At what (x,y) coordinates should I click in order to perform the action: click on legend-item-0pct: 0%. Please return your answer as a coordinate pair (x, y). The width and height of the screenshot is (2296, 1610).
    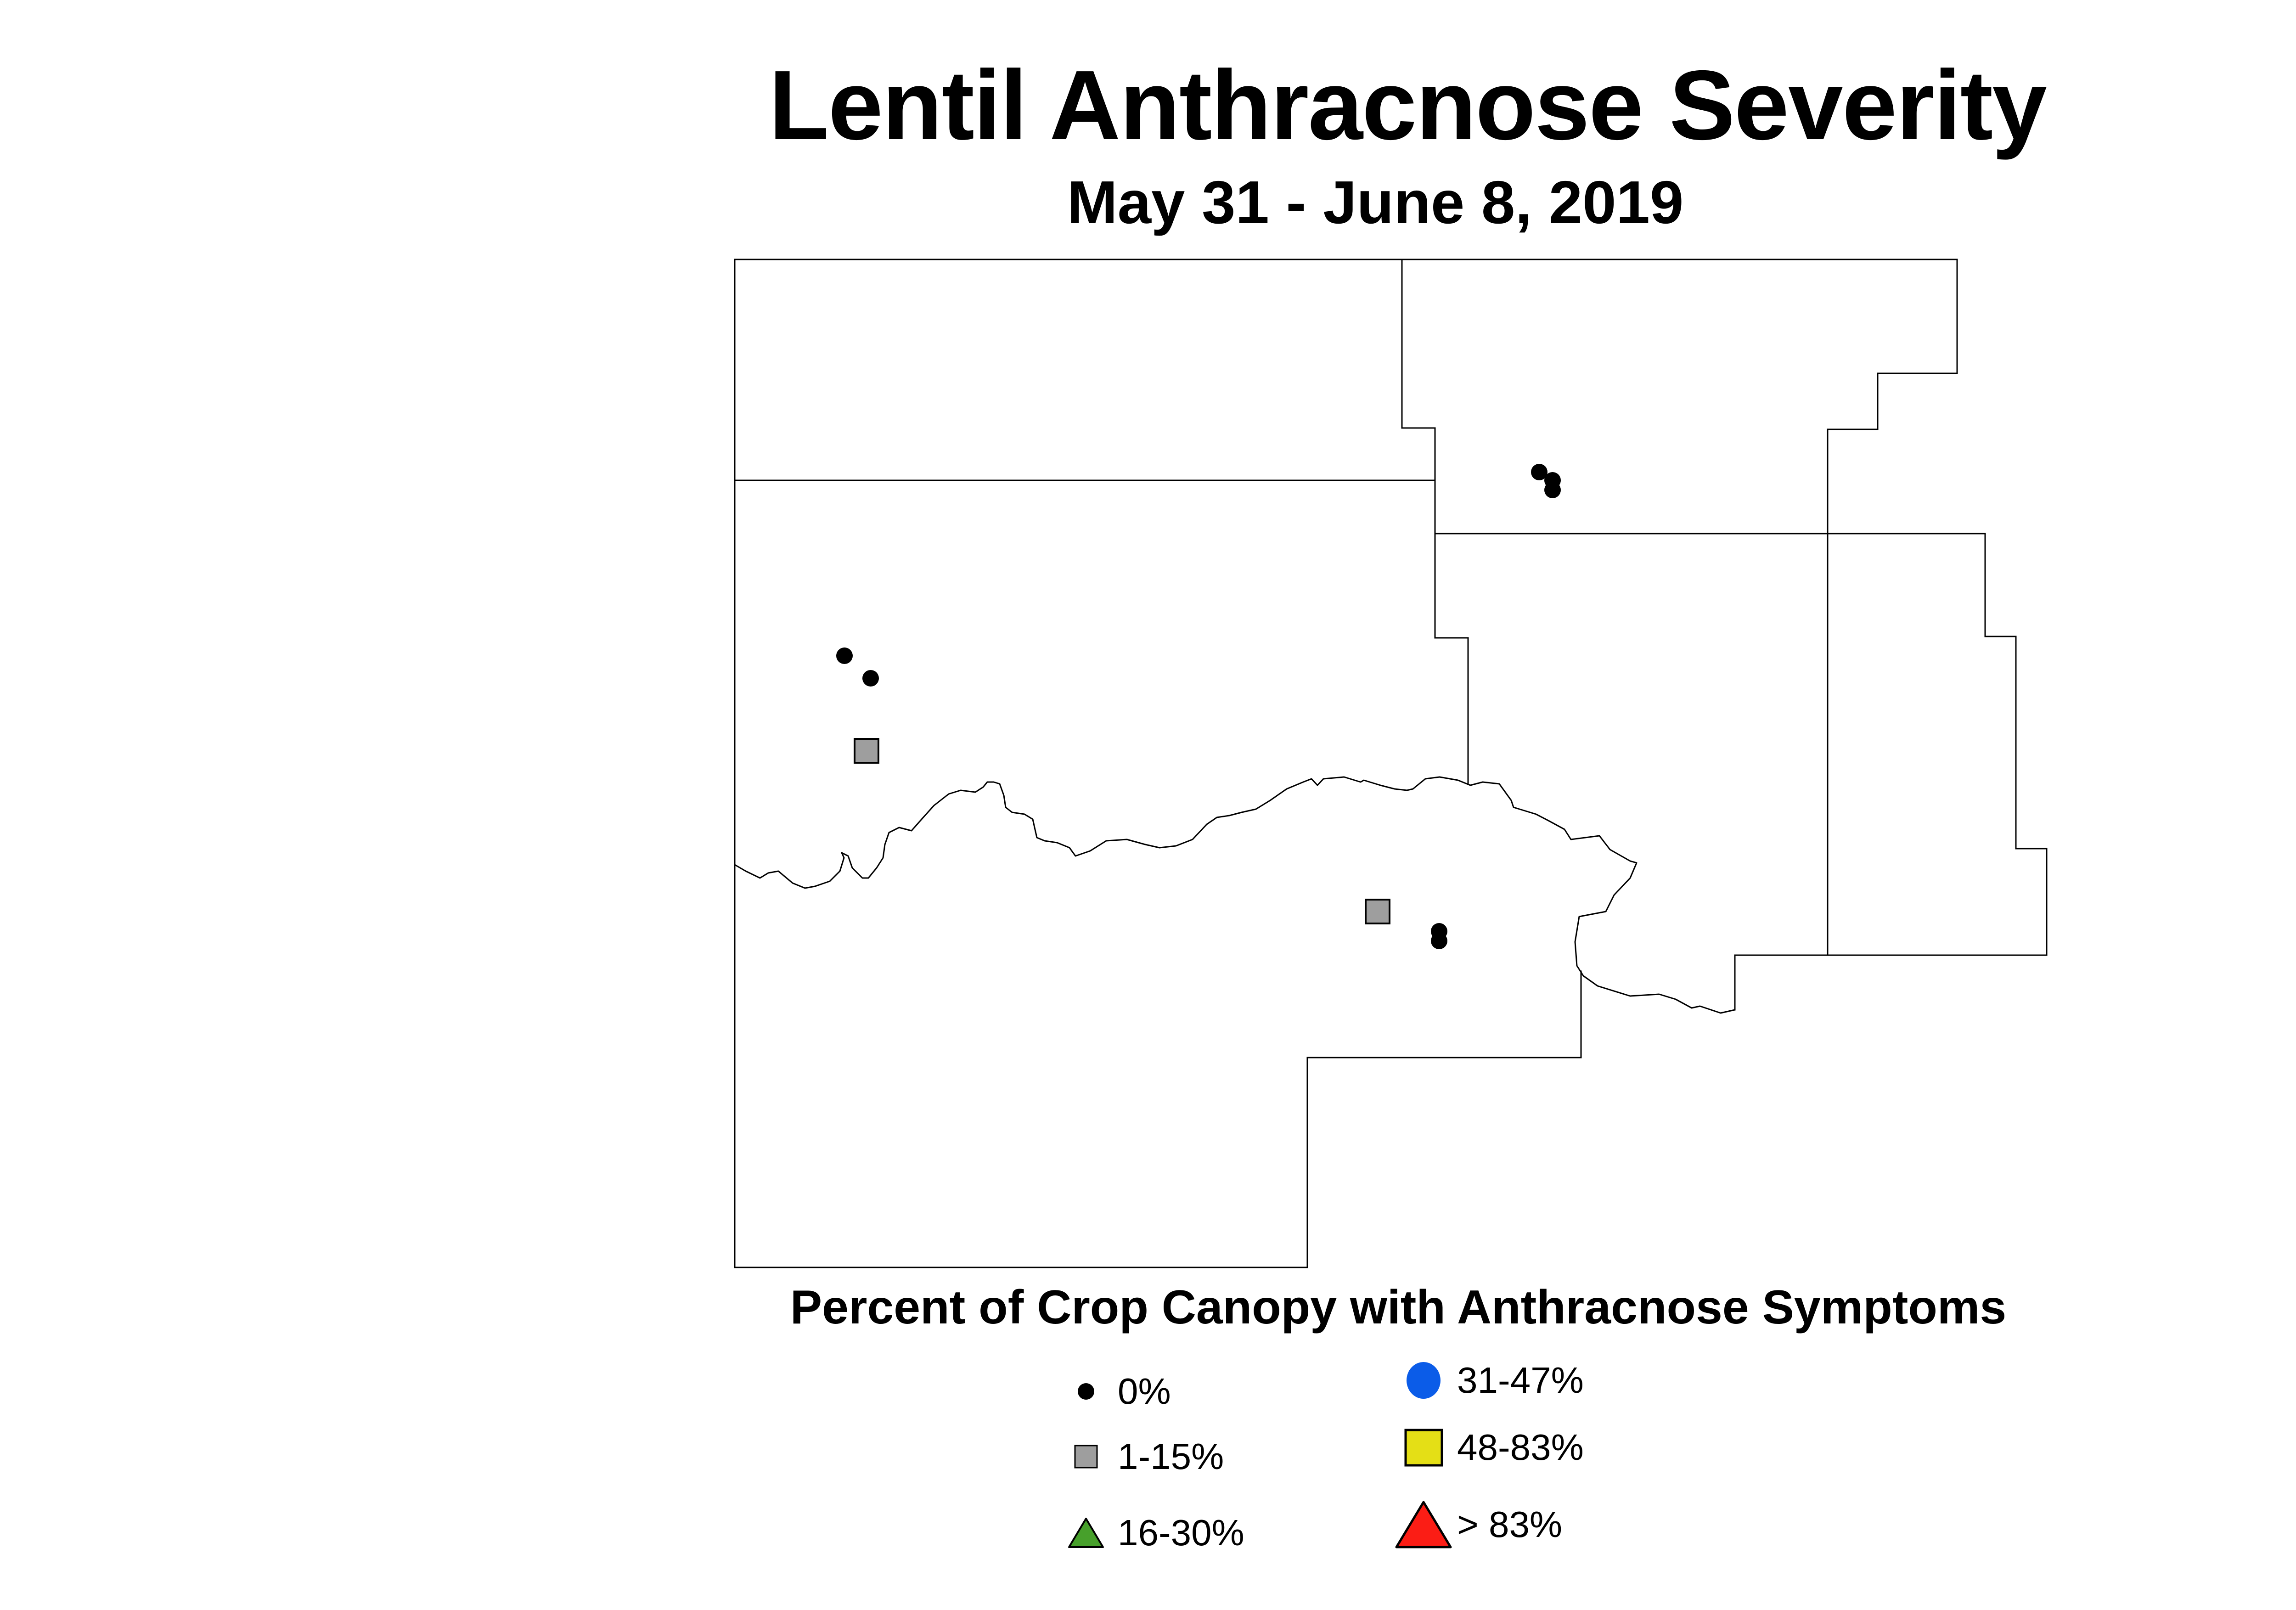
    Looking at the image, I should click on (1118, 1391).